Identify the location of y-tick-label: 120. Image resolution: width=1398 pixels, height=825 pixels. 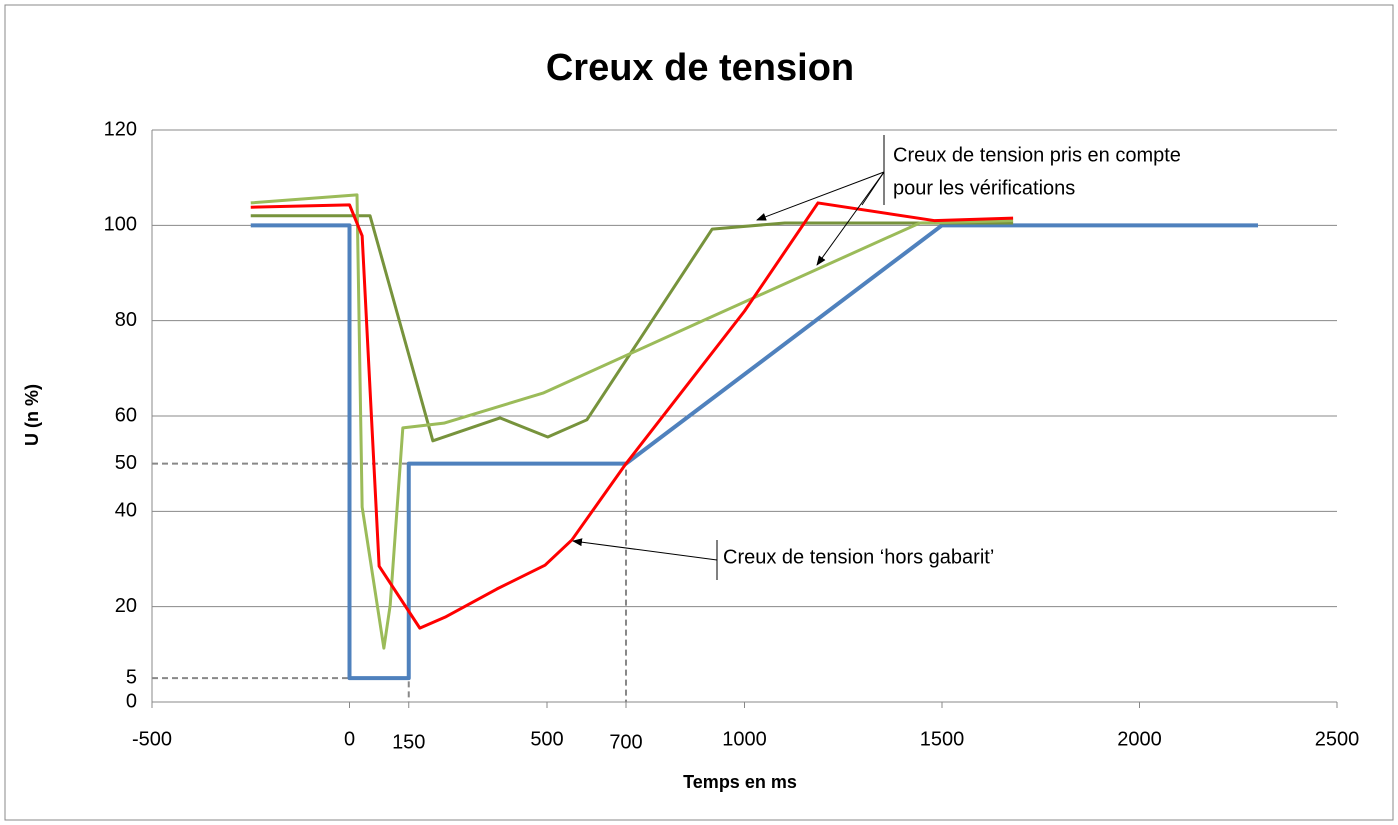
(120, 129).